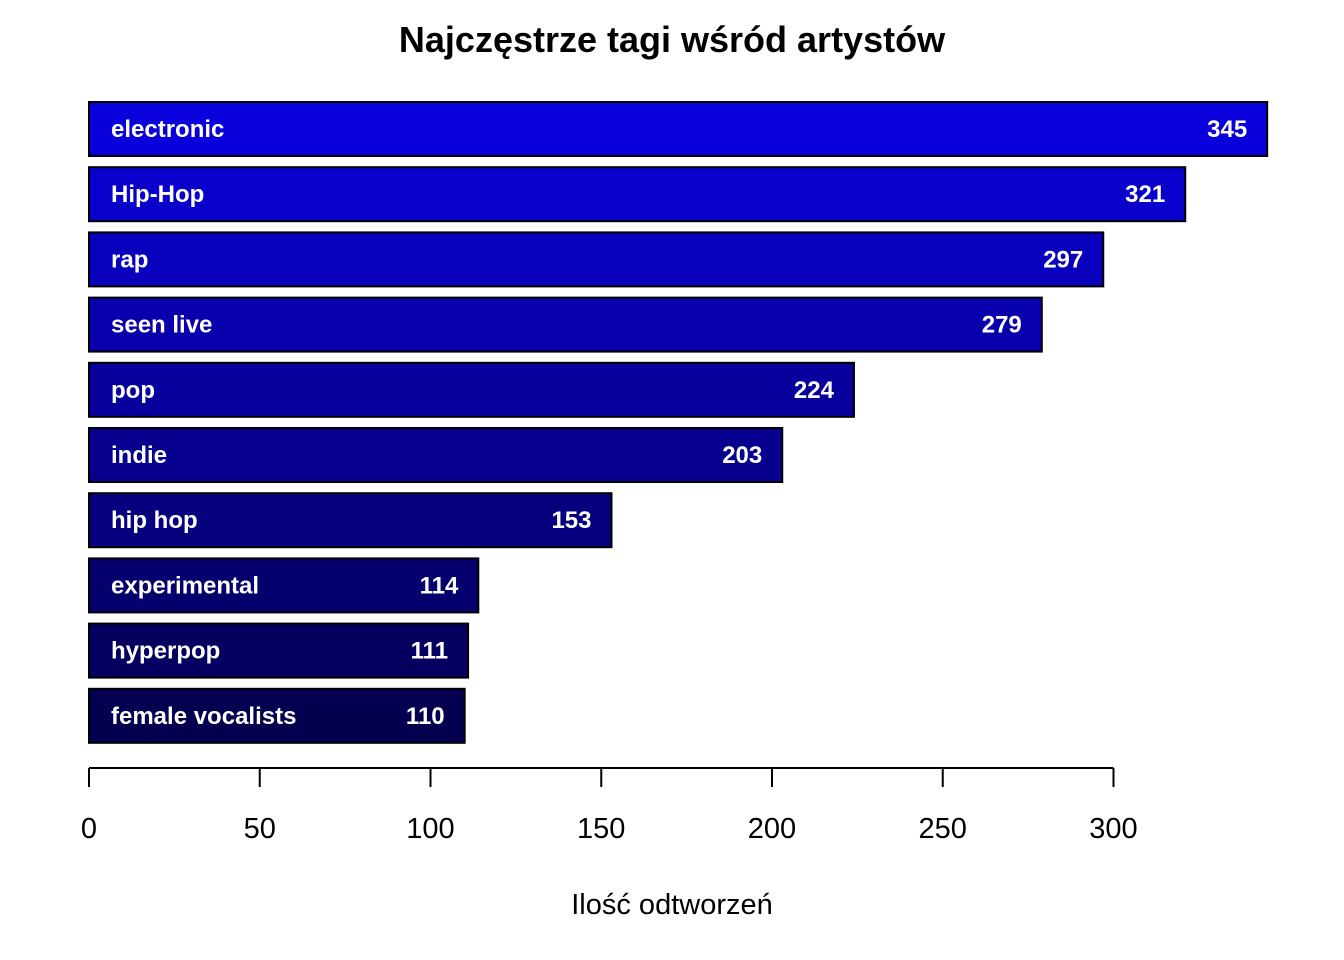 The image size is (1344, 960). Describe the element at coordinates (133, 390) in the screenshot. I see `bar-label-4: pop` at that location.